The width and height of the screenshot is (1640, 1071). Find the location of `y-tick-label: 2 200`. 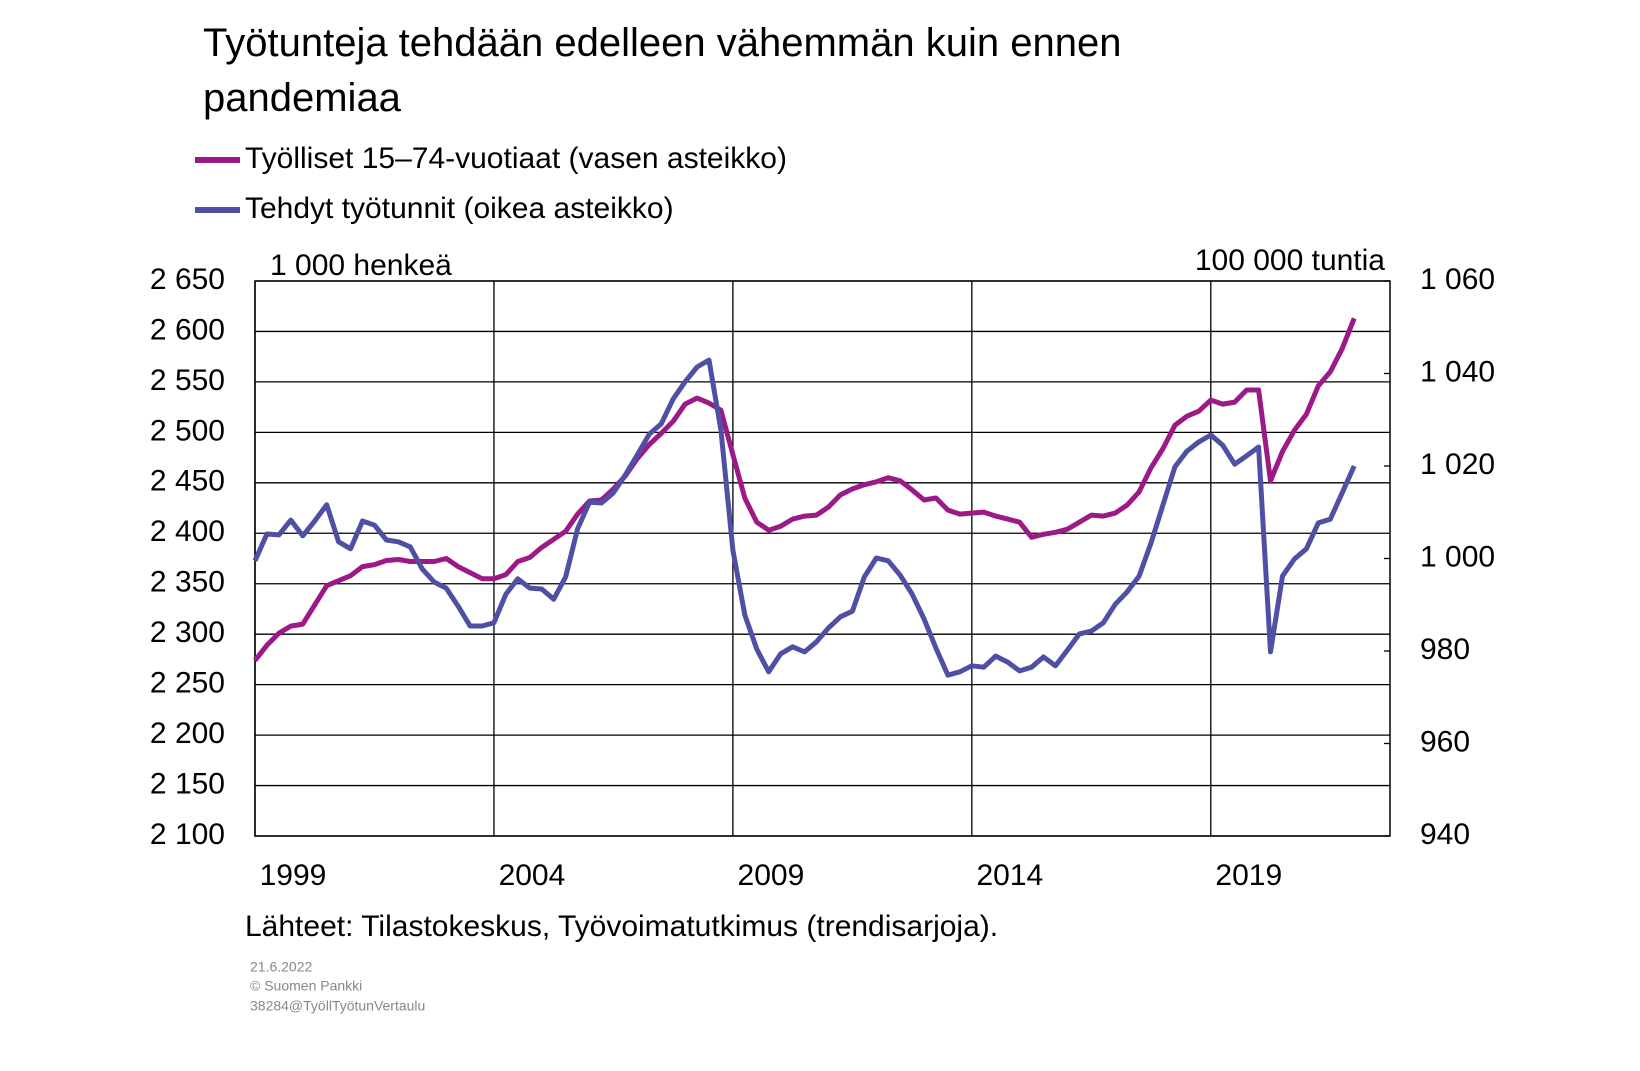

y-tick-label: 2 200 is located at coordinates (187, 733).